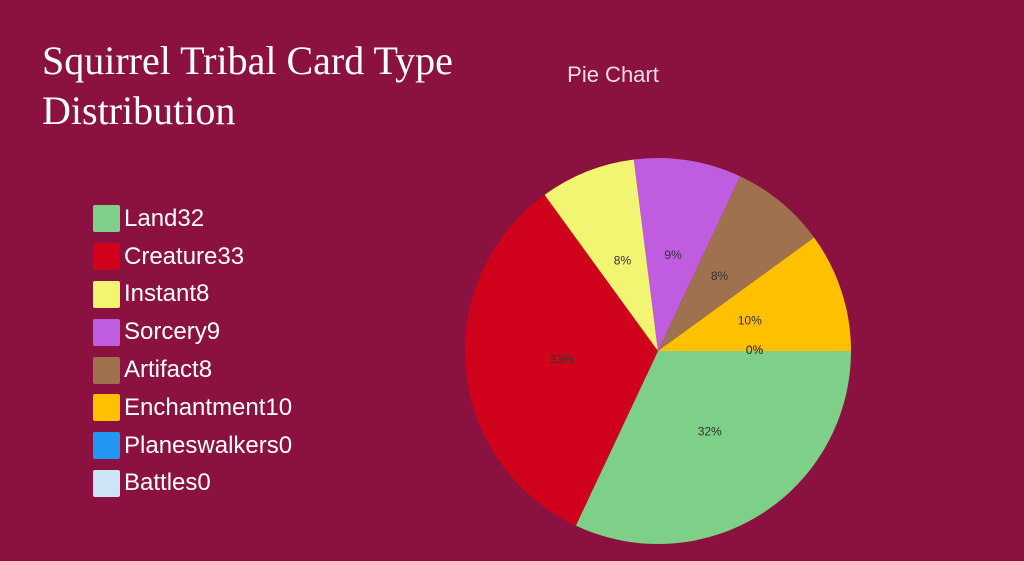 The image size is (1024, 561). I want to click on legend-label: Creature, so click(171, 256).